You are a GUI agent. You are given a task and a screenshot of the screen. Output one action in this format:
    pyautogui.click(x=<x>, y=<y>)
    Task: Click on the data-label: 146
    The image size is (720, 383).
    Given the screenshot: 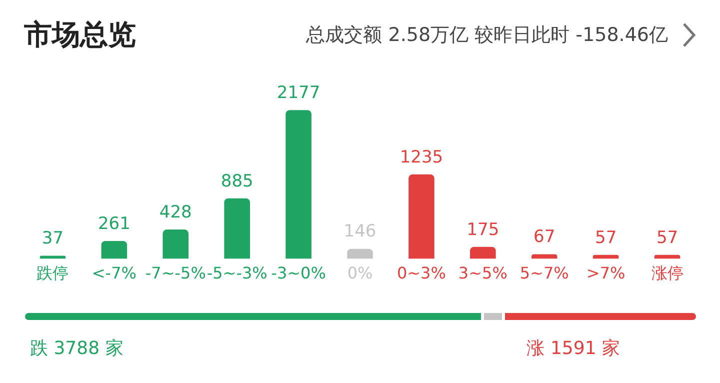 What is the action you would take?
    pyautogui.click(x=360, y=232)
    